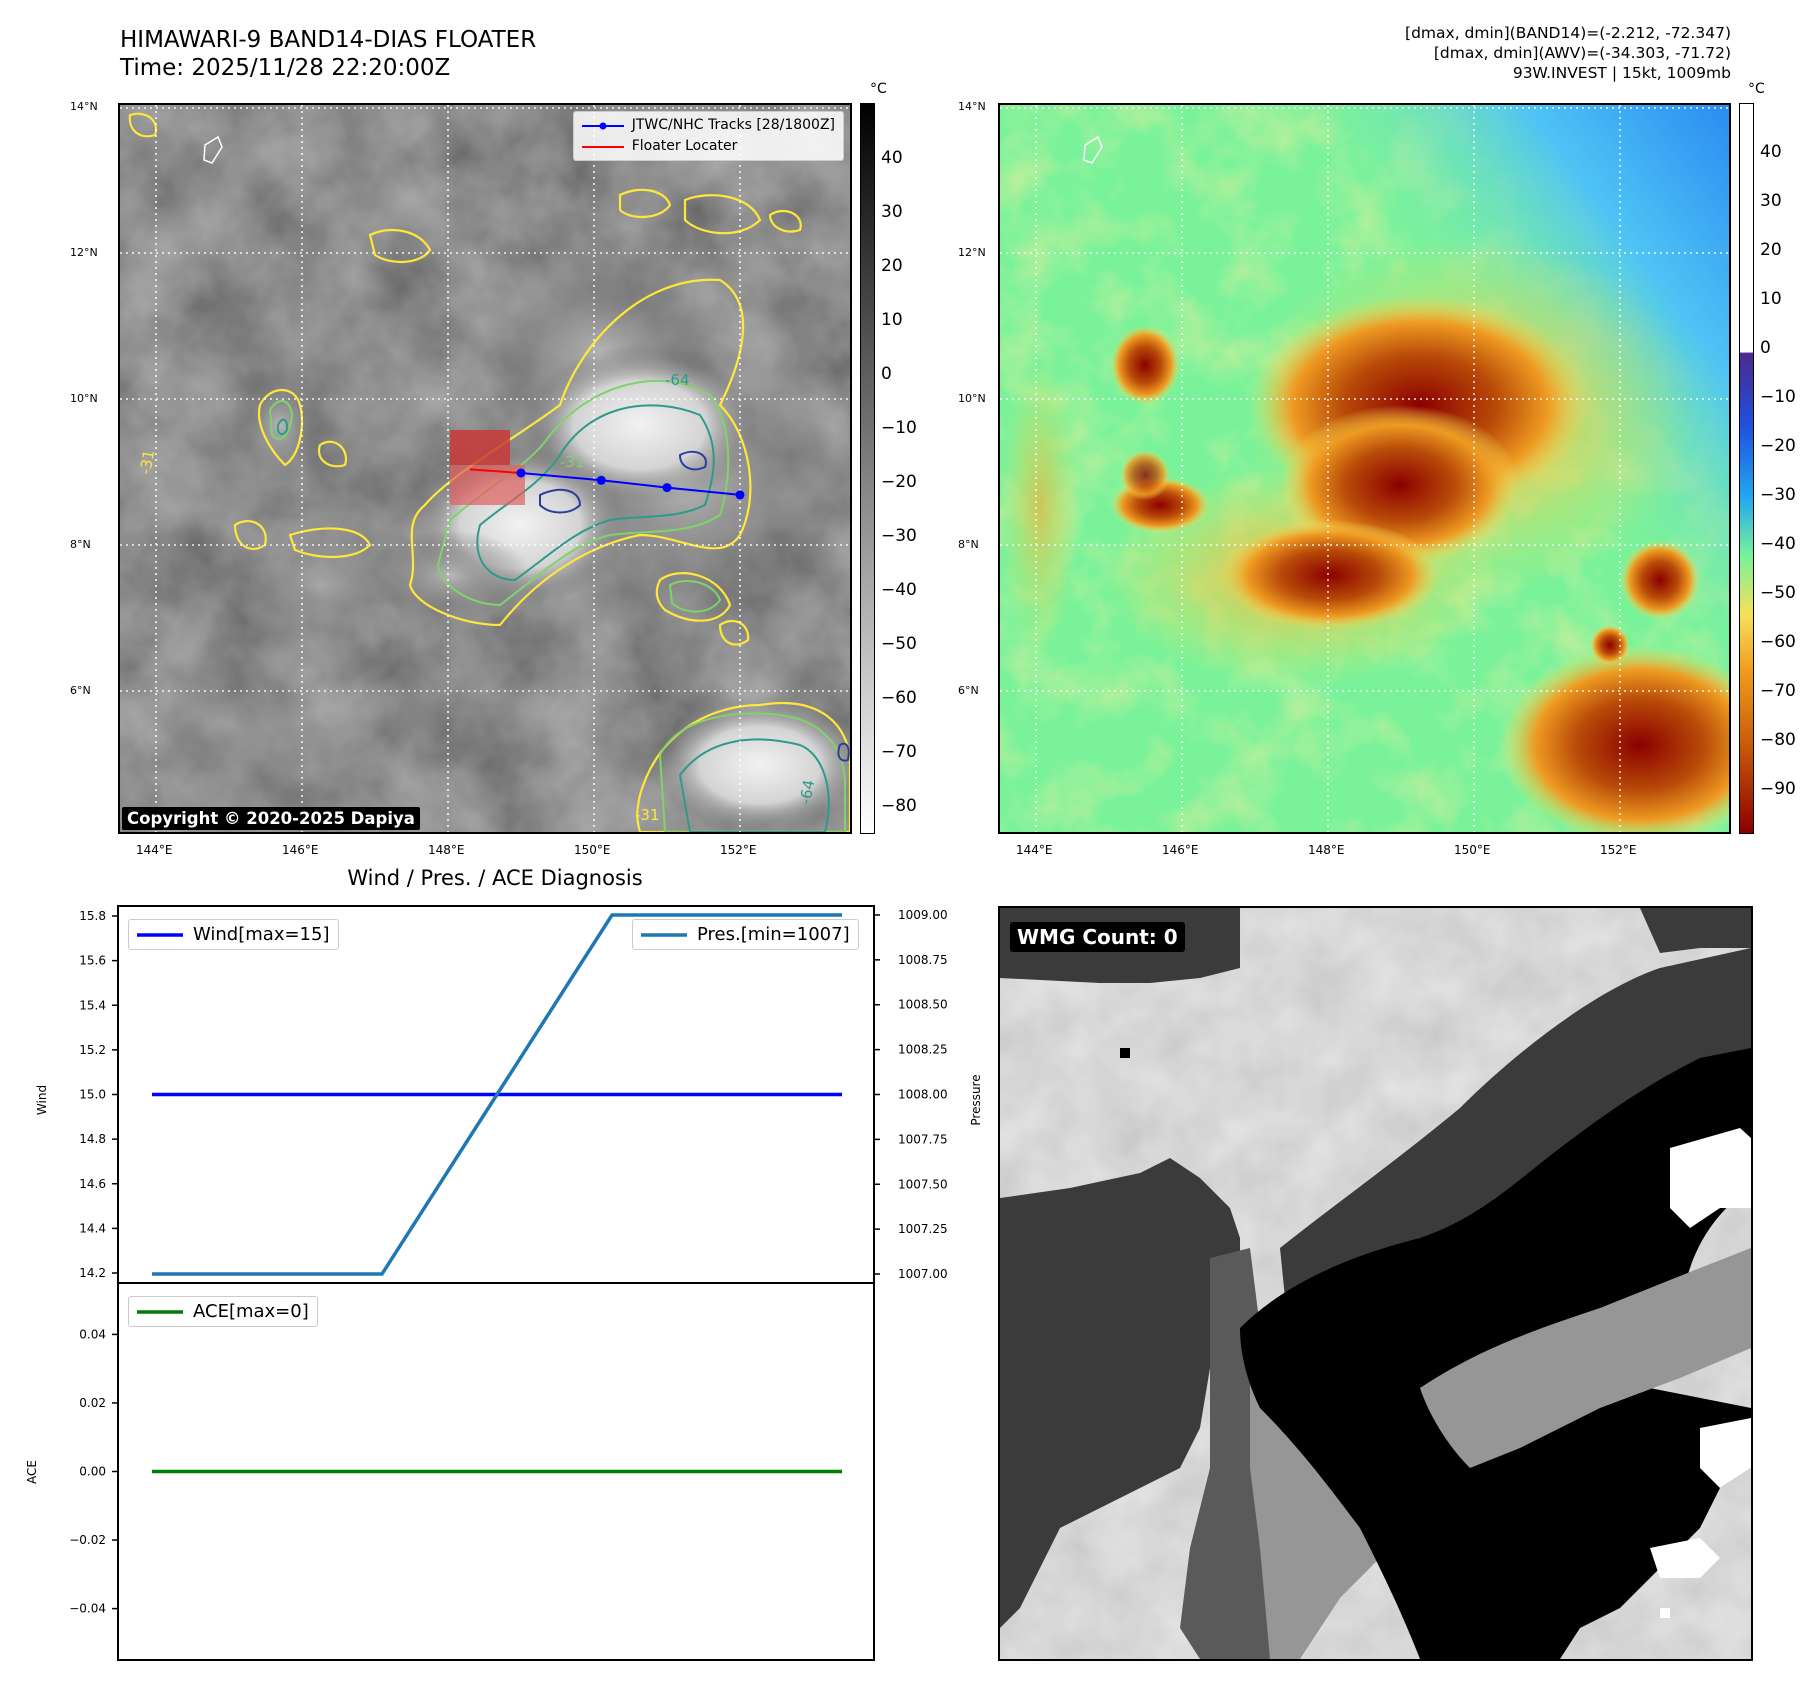  Describe the element at coordinates (495, 471) in the screenshot. I see `floater-locater-line` at that location.